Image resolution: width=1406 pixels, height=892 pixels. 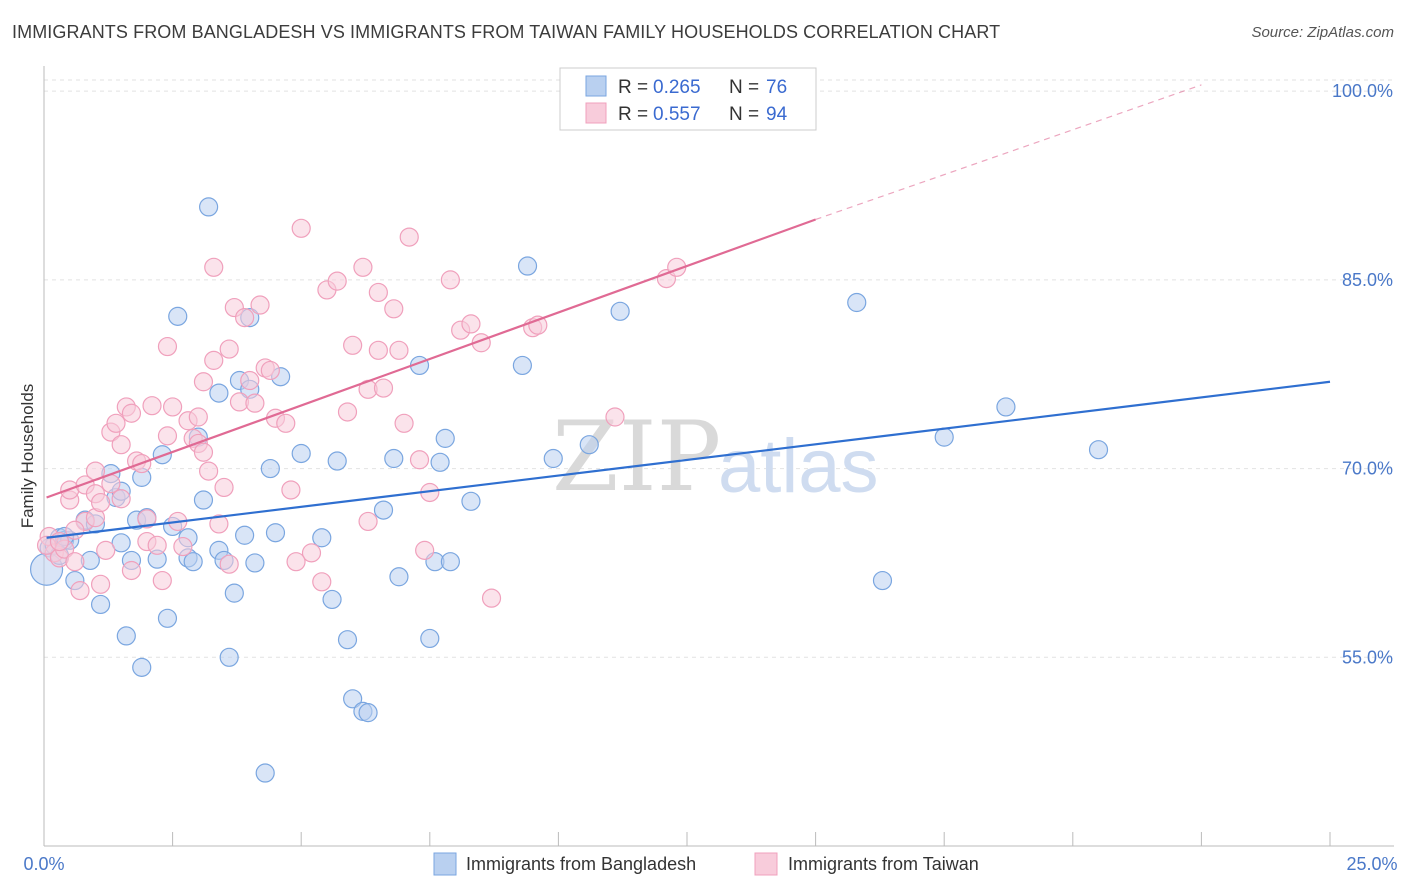 I want to click on legend-r-label: R =, so click(x=633, y=87).